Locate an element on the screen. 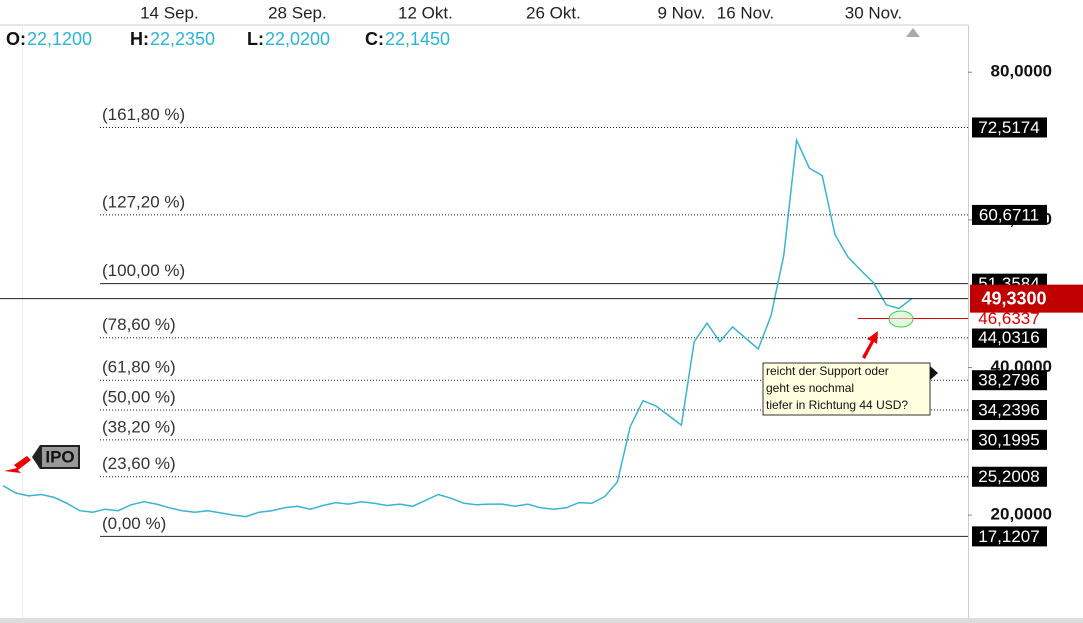 The width and height of the screenshot is (1083, 623). x-tick-label: 30 Nov. is located at coordinates (873, 12).